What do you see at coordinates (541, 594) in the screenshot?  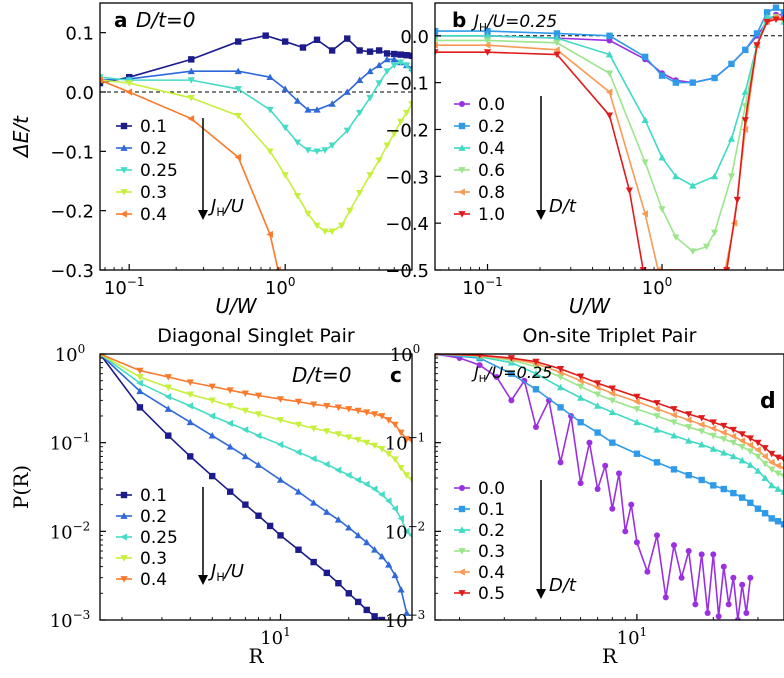 I see `legend-arrowhead` at bounding box center [541, 594].